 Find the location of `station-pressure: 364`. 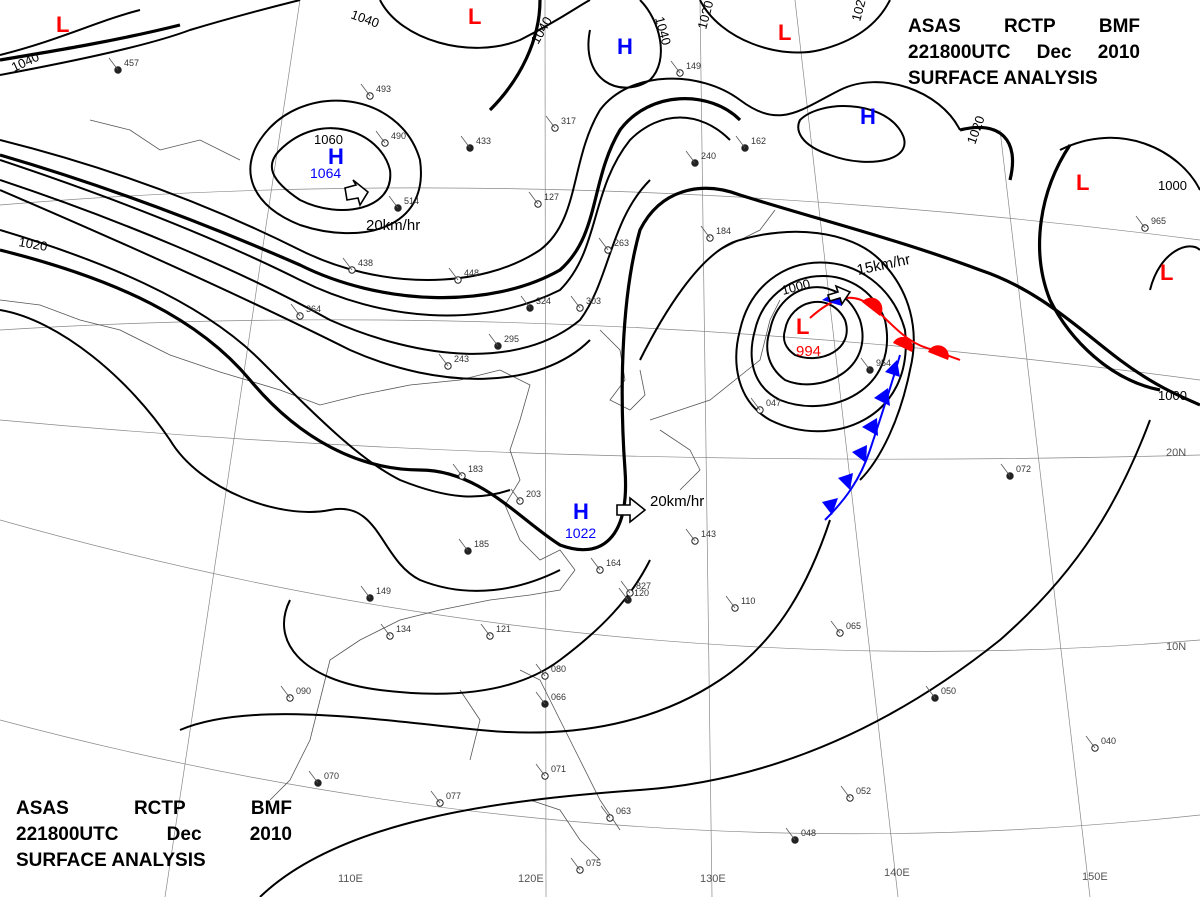

station-pressure: 364 is located at coordinates (313, 309).